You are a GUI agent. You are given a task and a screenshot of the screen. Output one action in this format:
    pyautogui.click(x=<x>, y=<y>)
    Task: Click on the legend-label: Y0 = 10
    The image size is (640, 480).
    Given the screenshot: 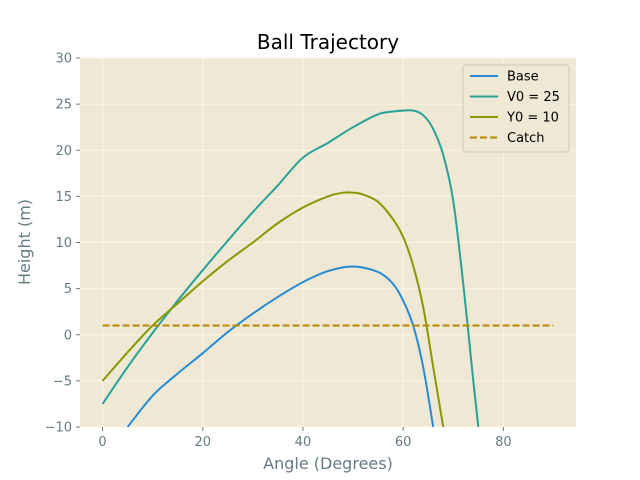 What is the action you would take?
    pyautogui.click(x=532, y=118)
    